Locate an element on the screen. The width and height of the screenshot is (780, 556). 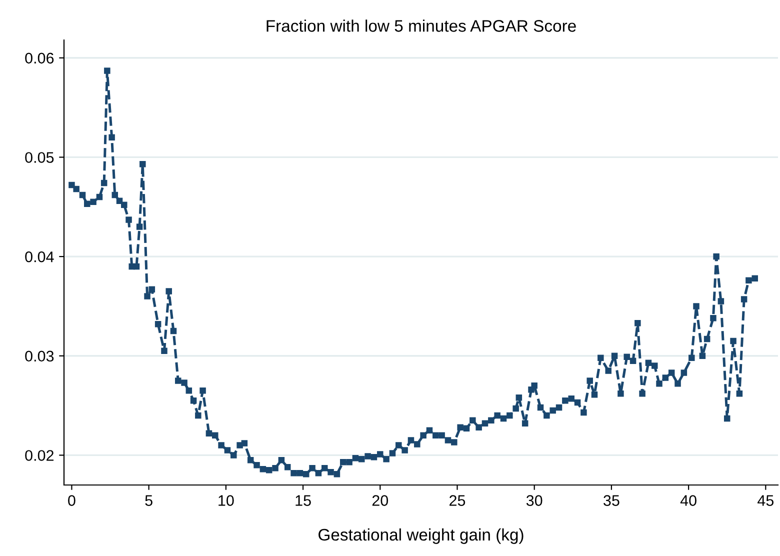
x-axis-title: Gestational weight gain (kg) is located at coordinates (421, 536).